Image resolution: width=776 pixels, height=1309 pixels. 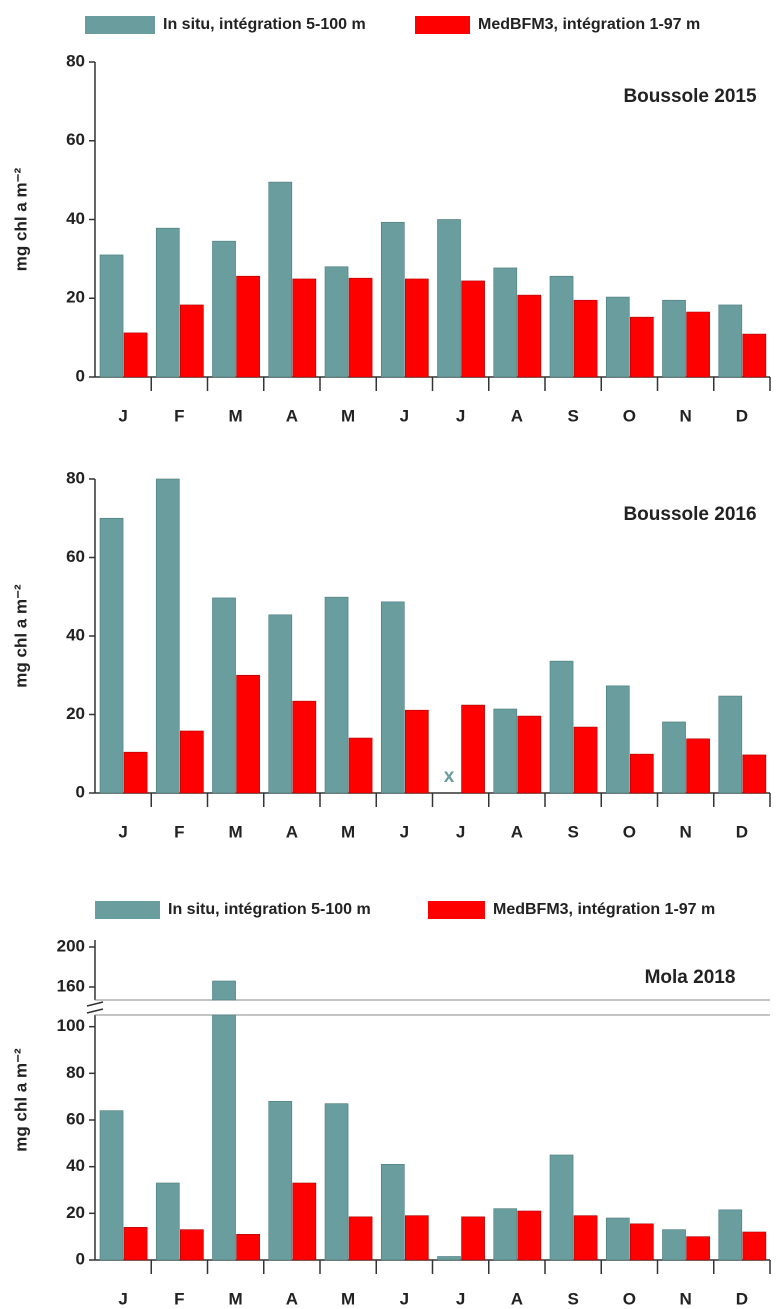 What do you see at coordinates (71, 985) in the screenshot?
I see `y-tick-label: 160` at bounding box center [71, 985].